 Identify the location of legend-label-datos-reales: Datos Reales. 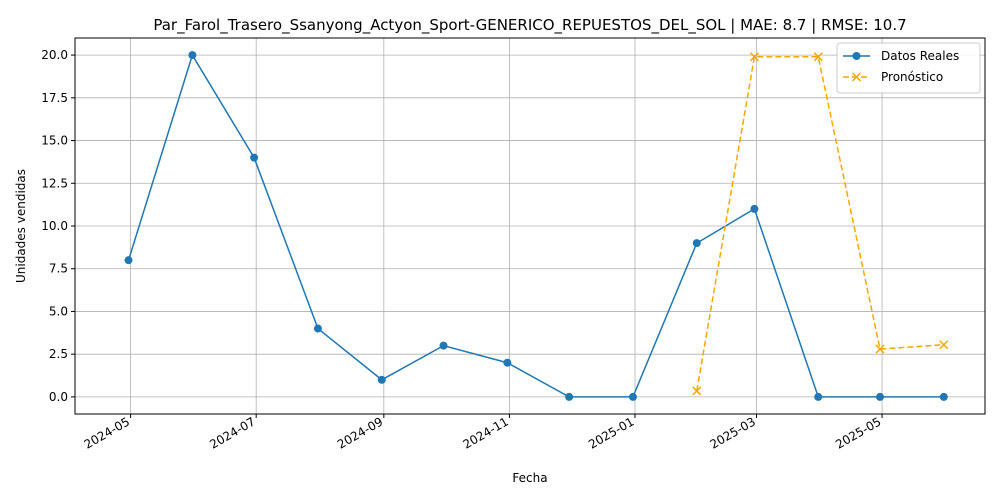
(920, 56).